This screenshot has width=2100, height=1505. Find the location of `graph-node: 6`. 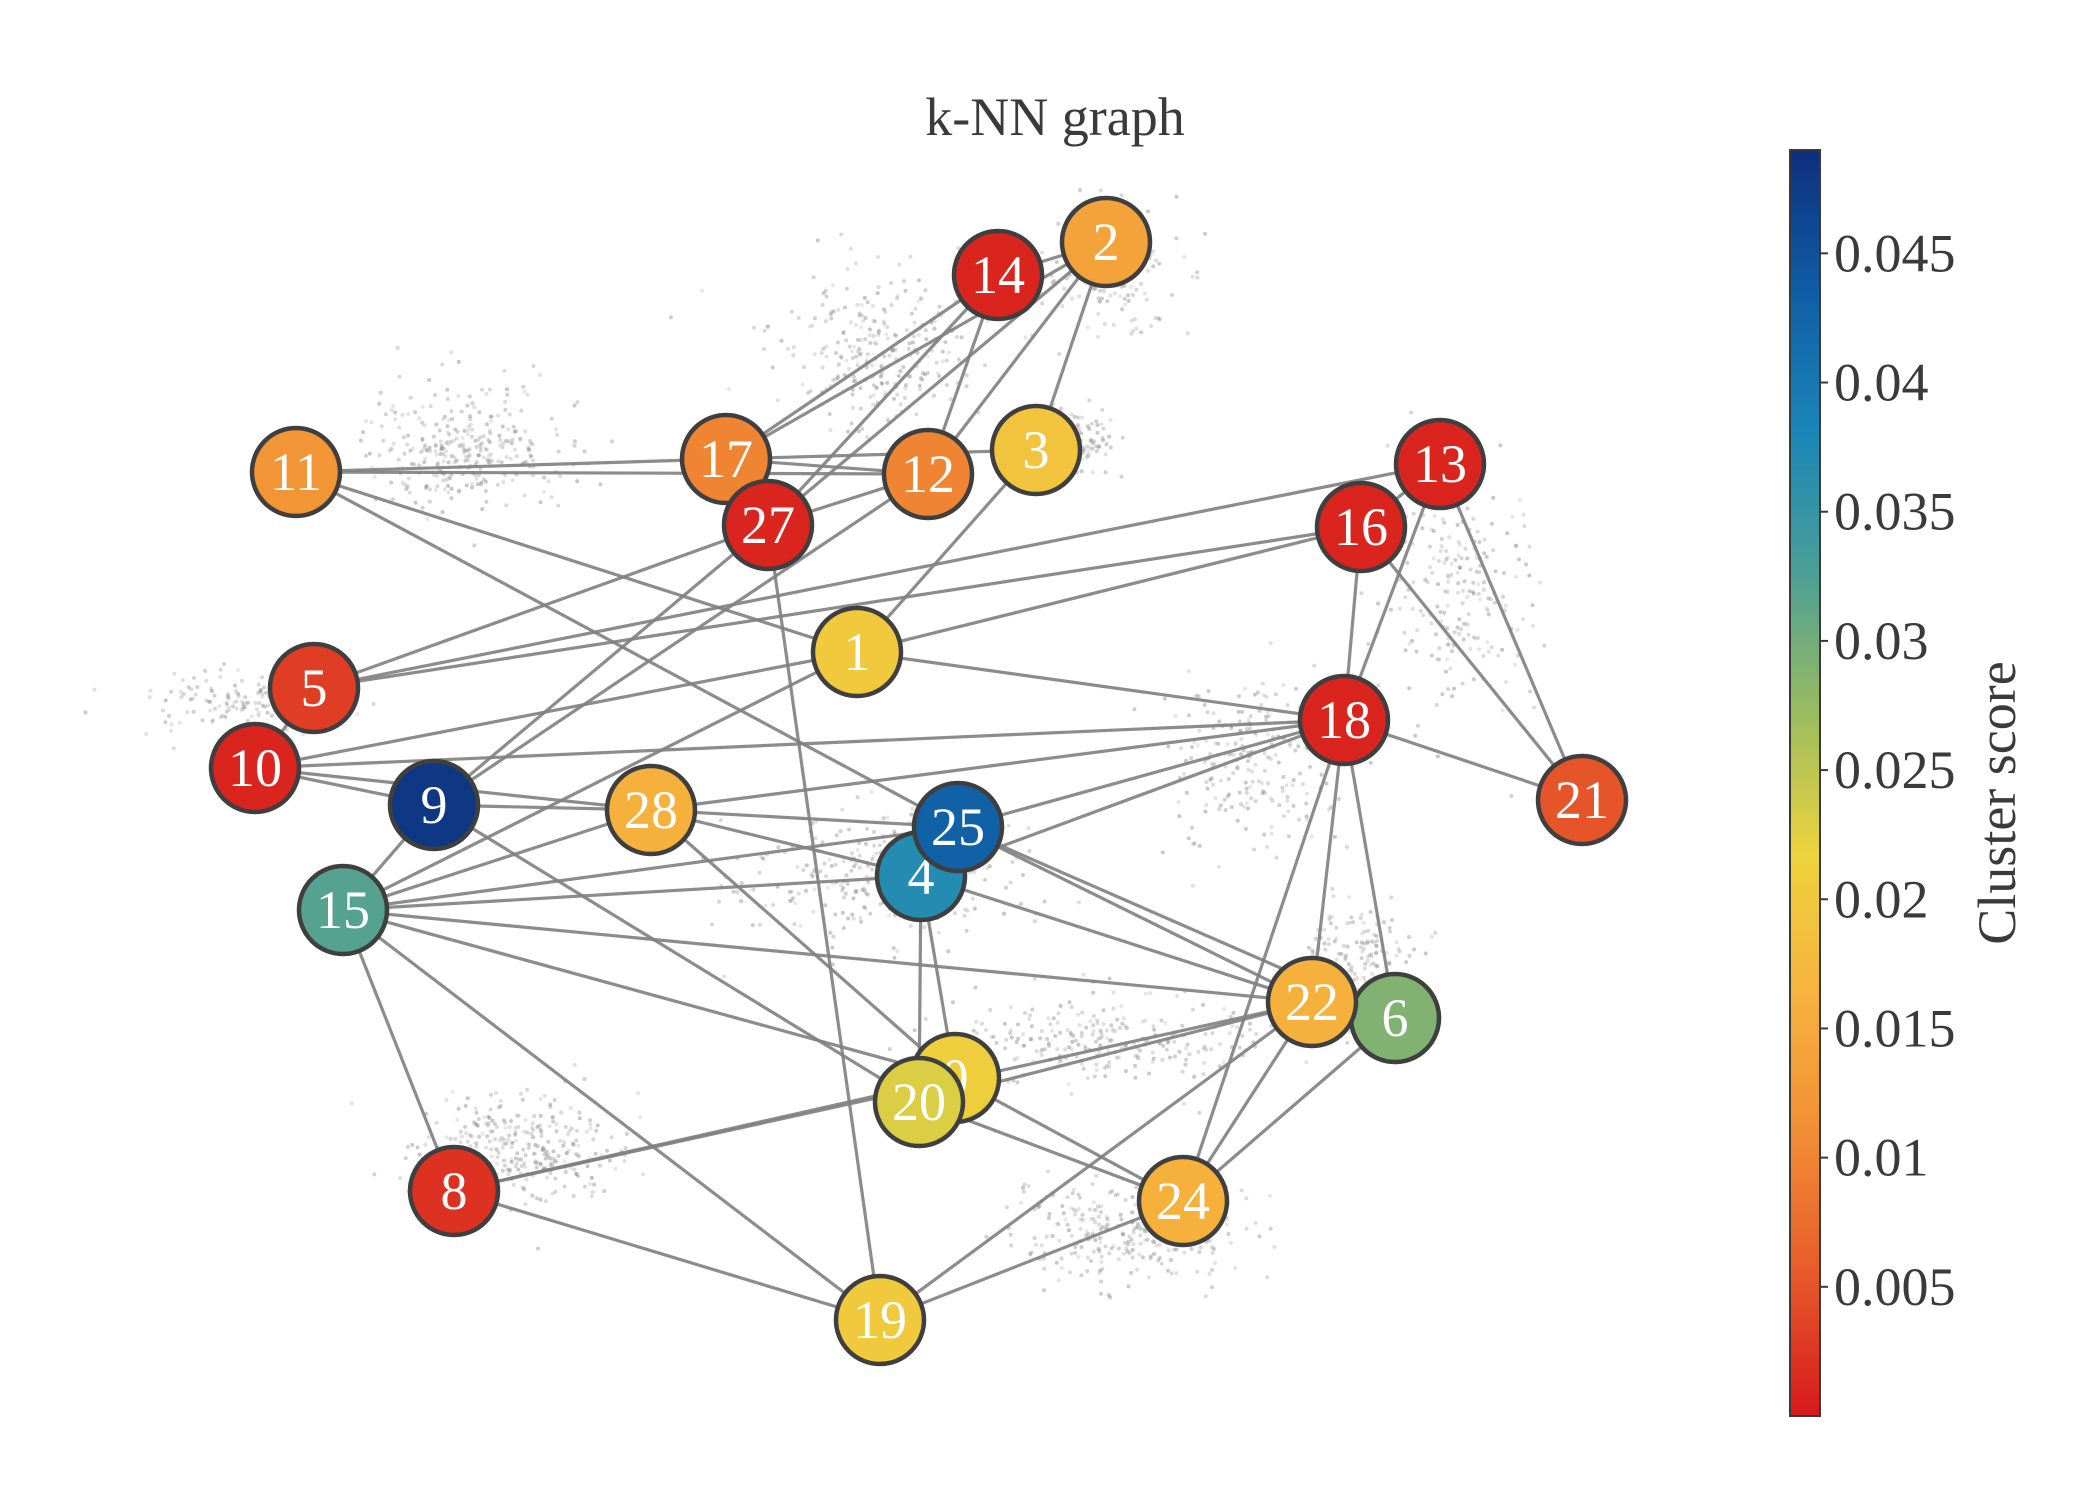

graph-node: 6 is located at coordinates (1395, 1018).